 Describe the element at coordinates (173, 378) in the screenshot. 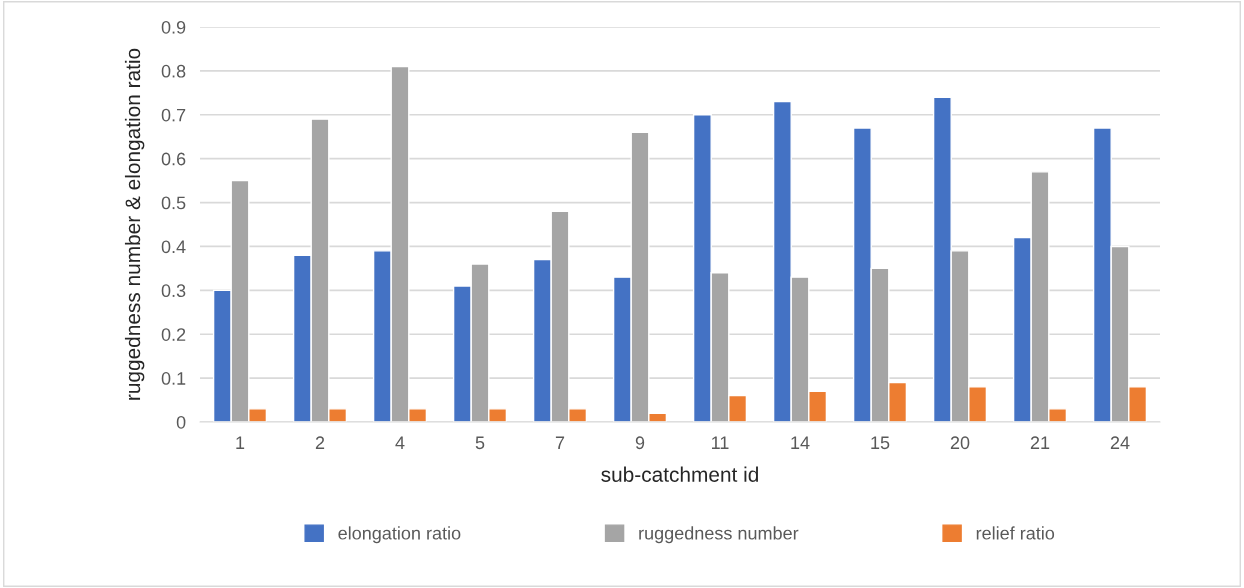

I see `y-tick-label: 0.1` at that location.